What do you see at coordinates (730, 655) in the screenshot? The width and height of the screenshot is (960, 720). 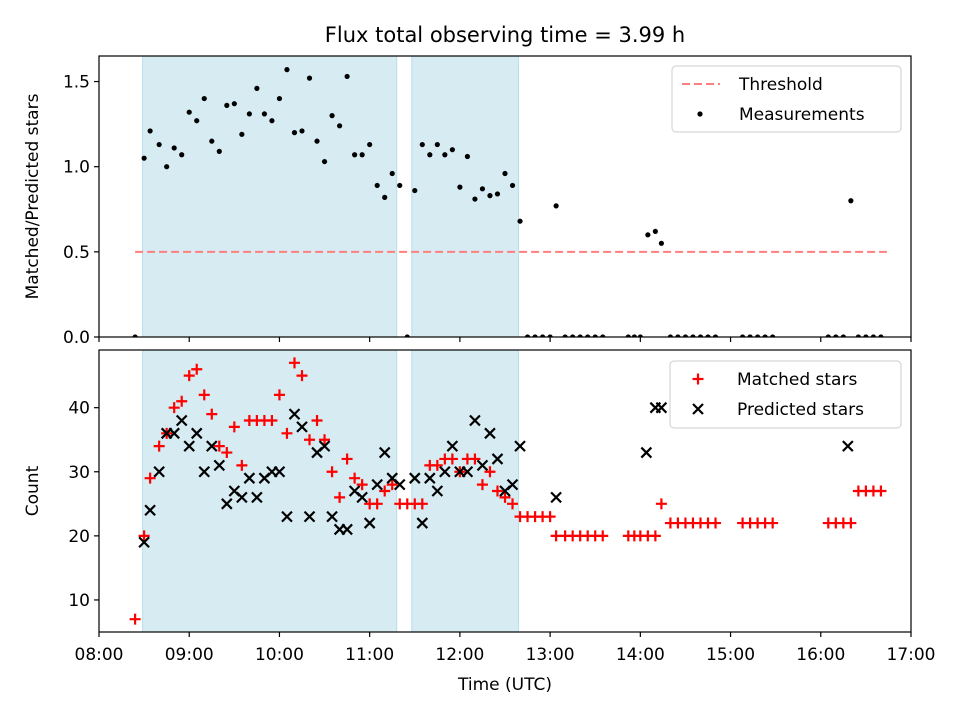 I see `x-tick-label: 15:00` at bounding box center [730, 655].